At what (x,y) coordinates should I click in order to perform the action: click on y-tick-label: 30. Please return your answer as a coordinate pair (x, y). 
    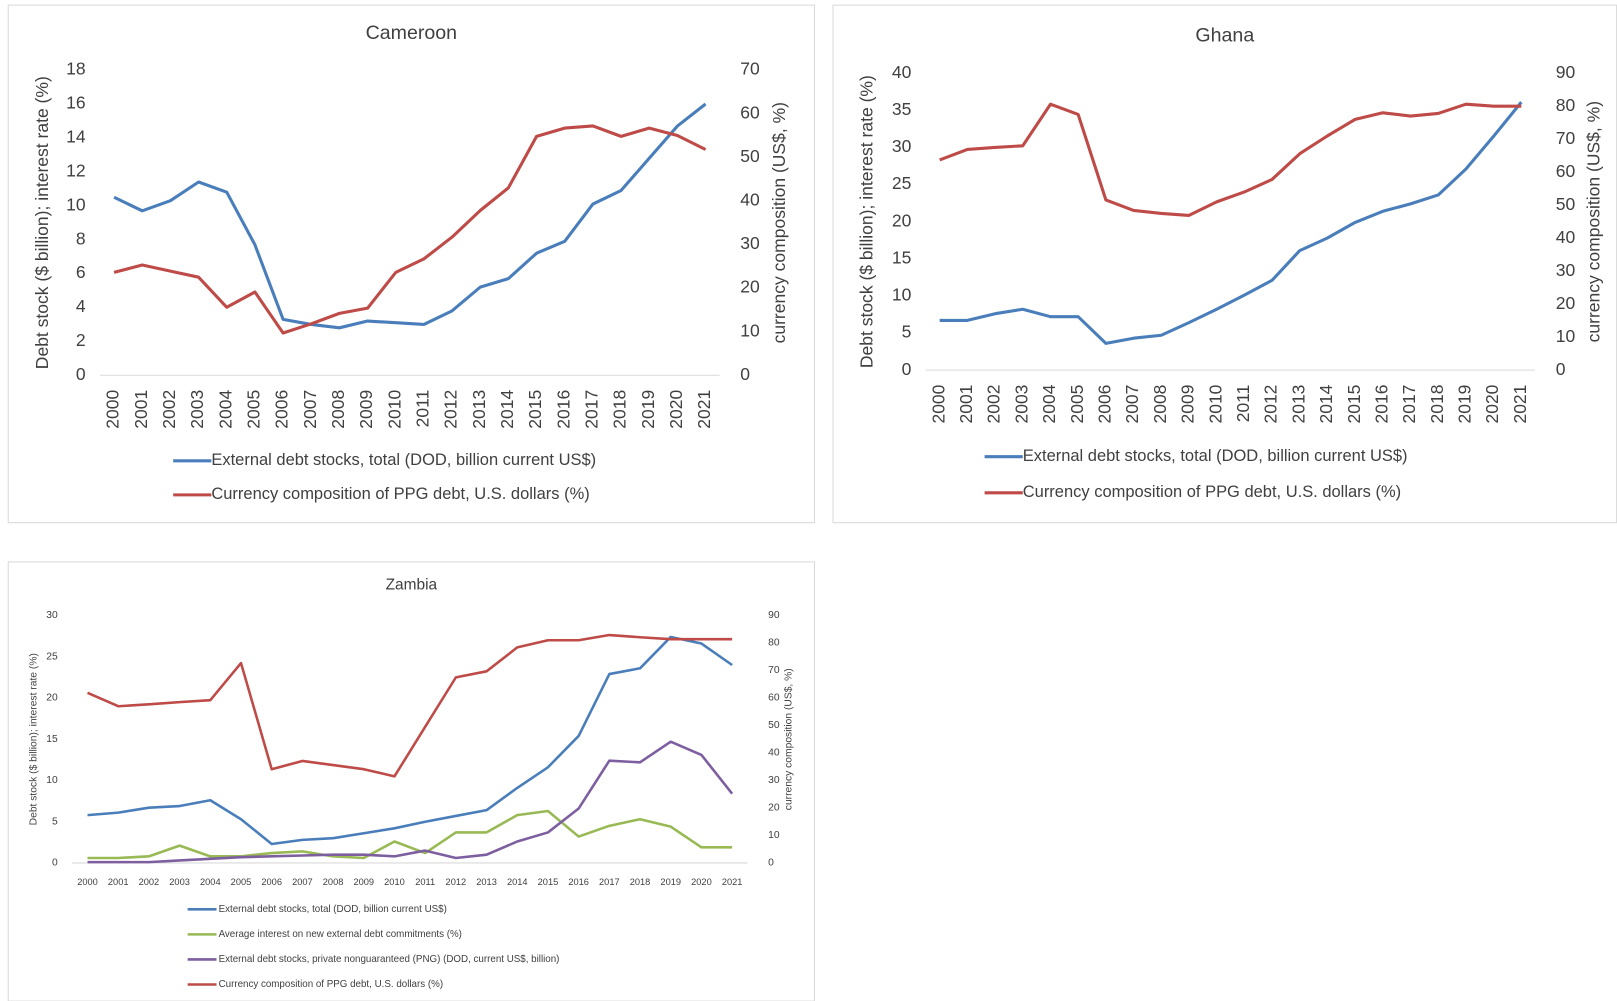
    Looking at the image, I should click on (902, 146).